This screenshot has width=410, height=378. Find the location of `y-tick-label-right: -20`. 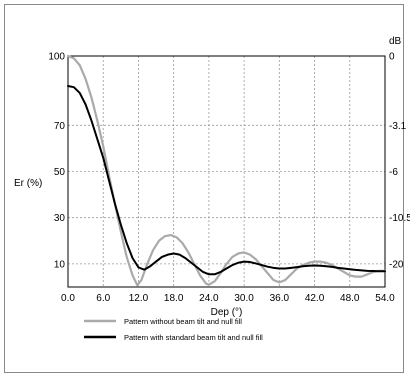

y-tick-label-right: -20 is located at coordinates (396, 264).